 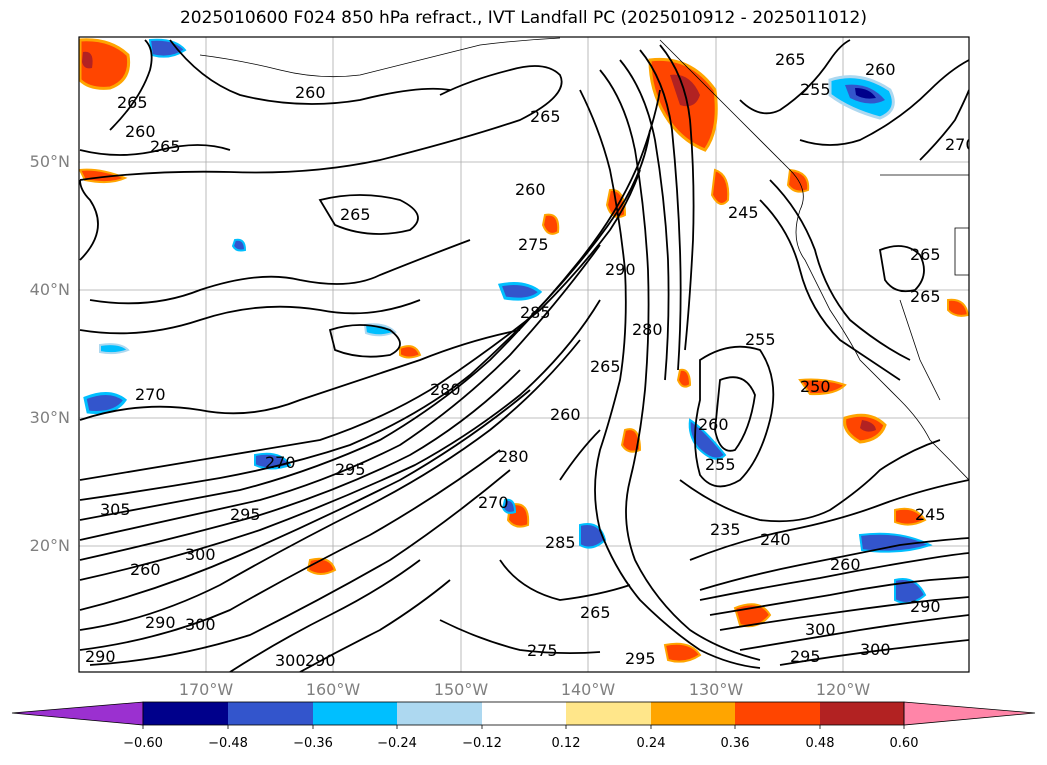 I want to click on colorbar-extend-right, so click(x=969, y=713).